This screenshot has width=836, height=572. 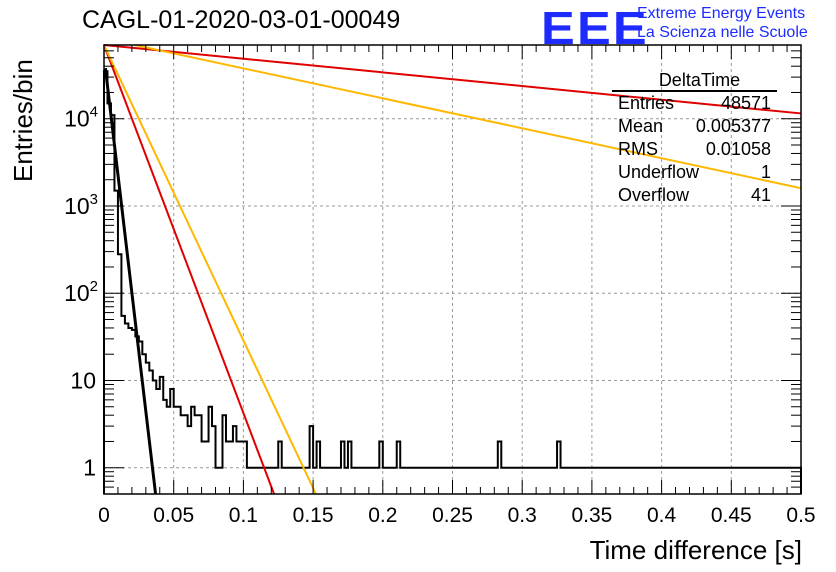 What do you see at coordinates (760, 195) in the screenshot?
I see `stats-value: 41` at bounding box center [760, 195].